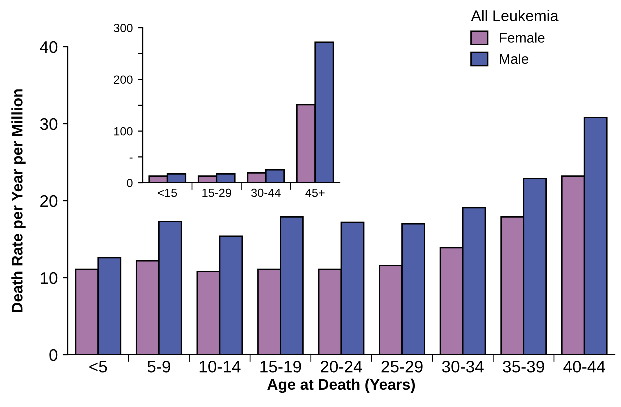  What do you see at coordinates (315, 193) in the screenshot?
I see `x-tick-label: 45+` at bounding box center [315, 193].